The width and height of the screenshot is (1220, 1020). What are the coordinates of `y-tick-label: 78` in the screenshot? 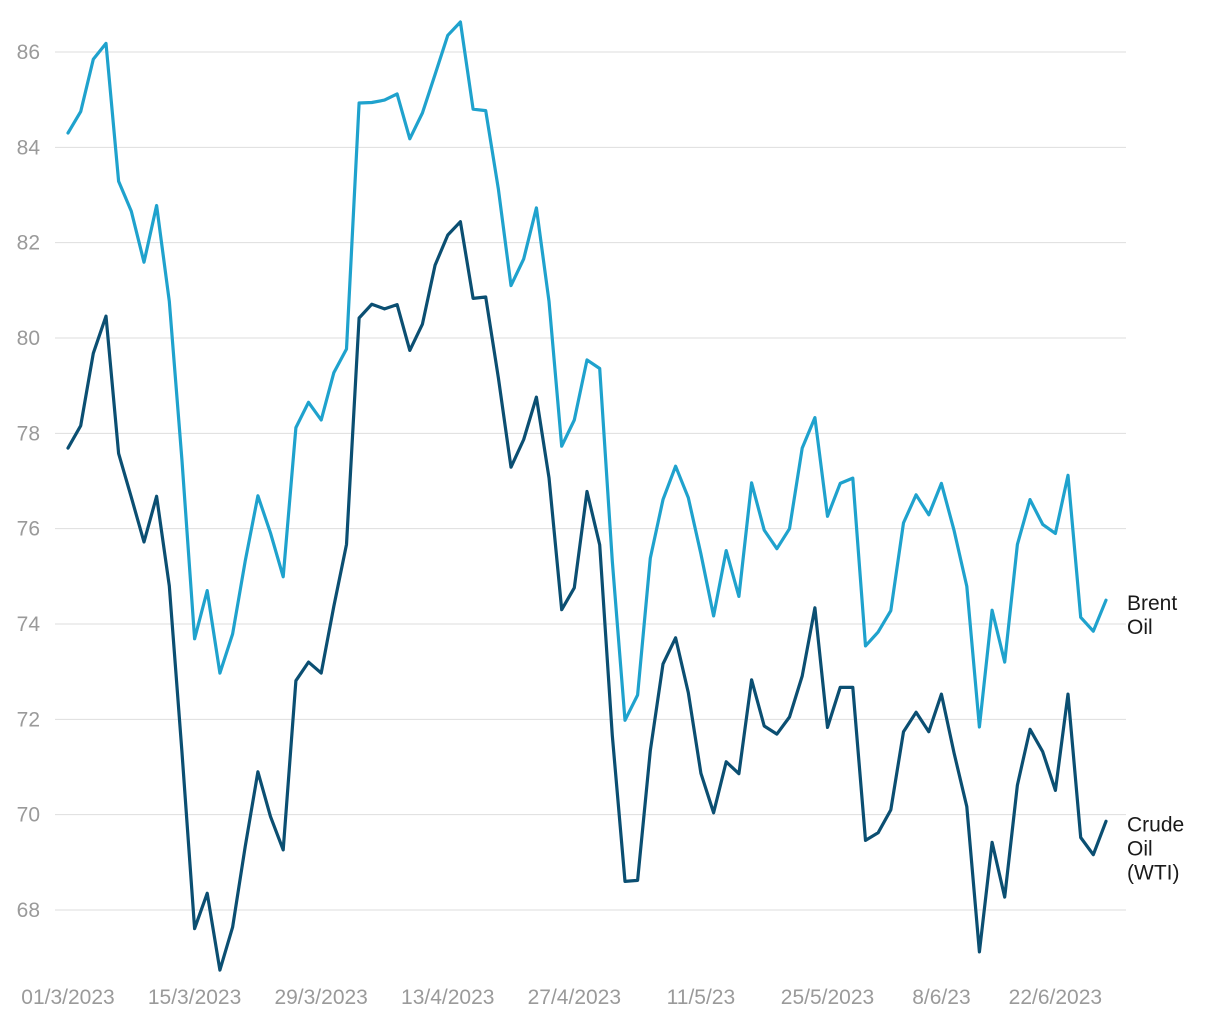 It's located at (28, 433).